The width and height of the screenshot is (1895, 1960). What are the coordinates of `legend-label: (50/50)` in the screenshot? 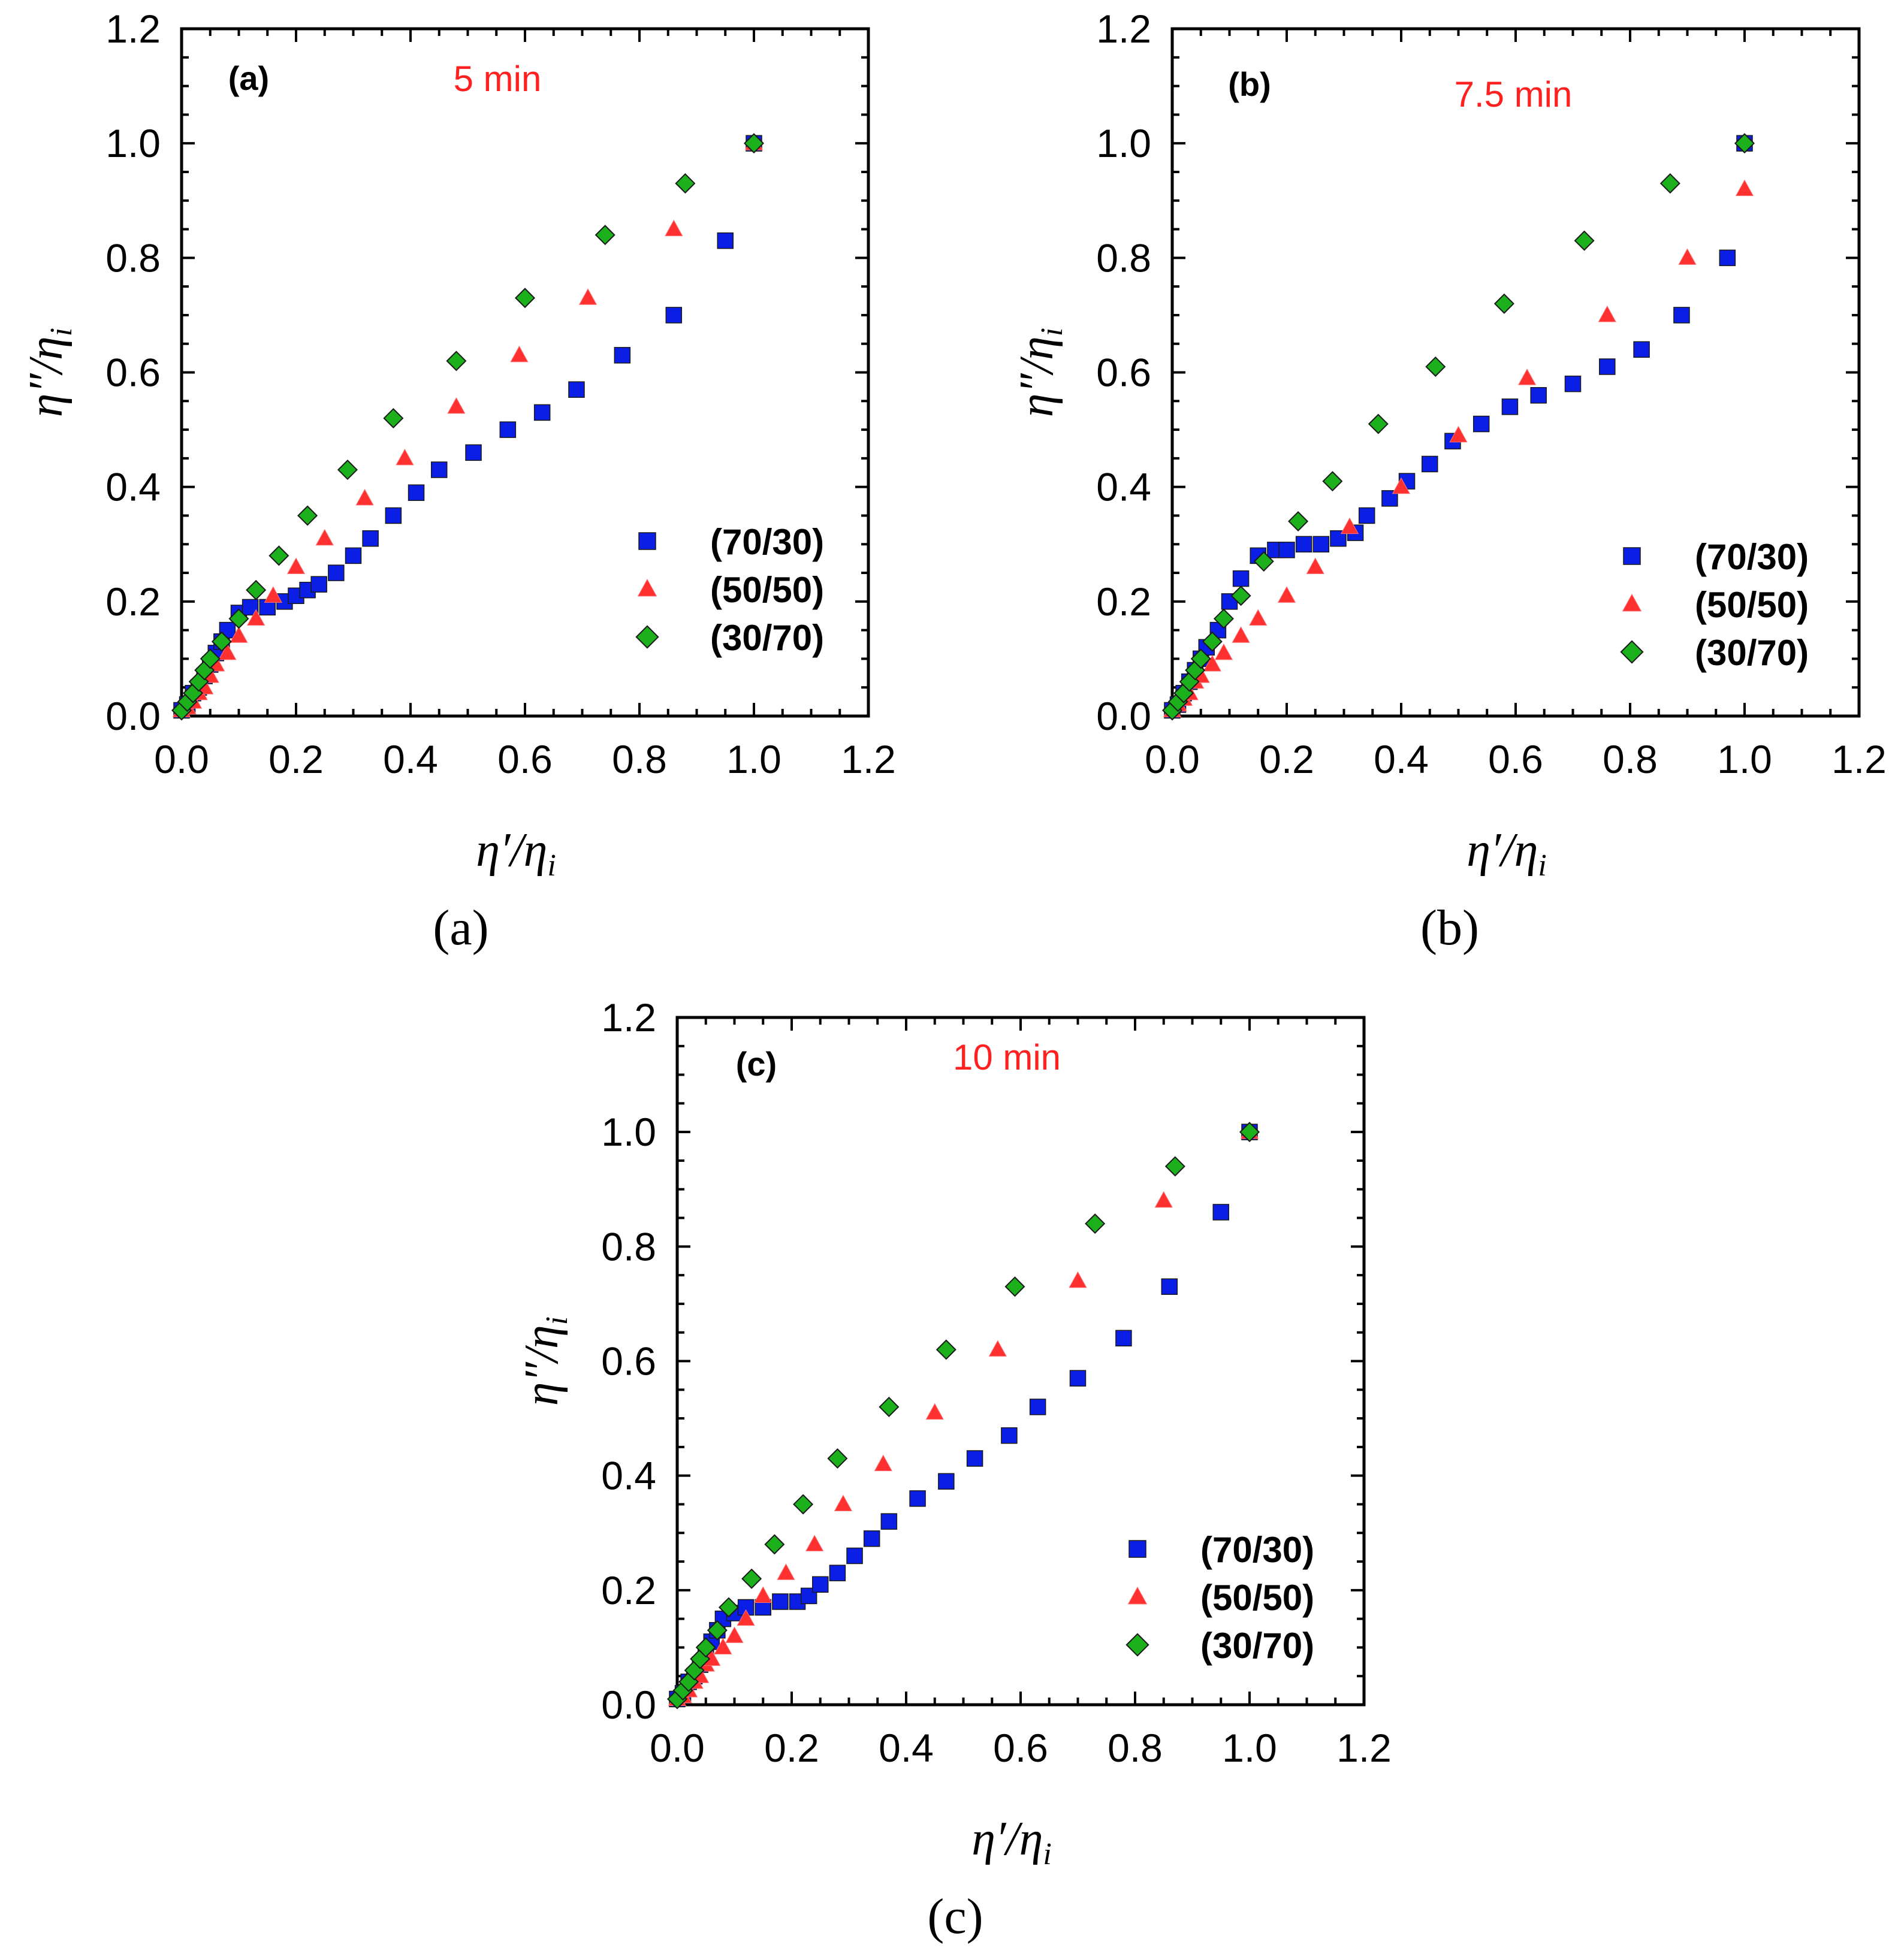 It's located at (1257, 1598).